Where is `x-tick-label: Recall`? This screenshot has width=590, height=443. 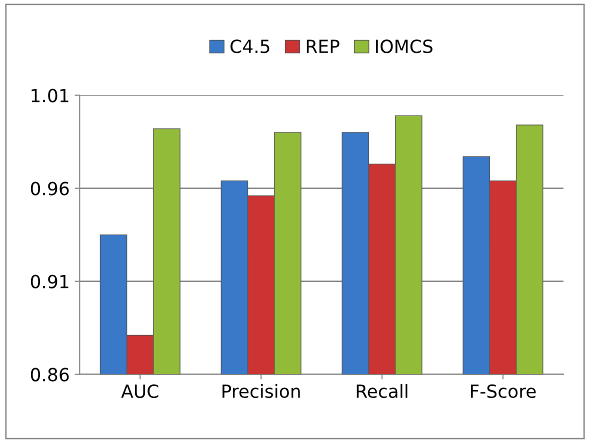
x-tick-label: Recall is located at coordinates (382, 391).